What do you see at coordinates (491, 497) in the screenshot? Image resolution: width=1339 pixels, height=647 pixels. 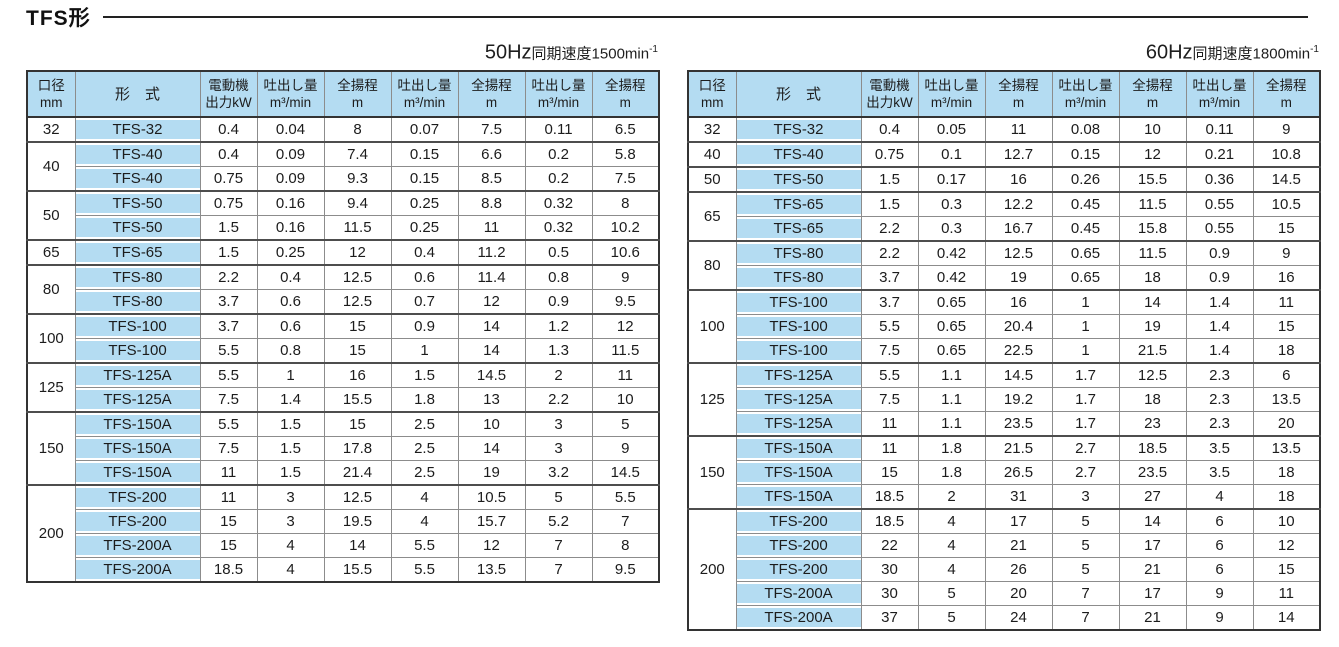 I see `head-cell: 10.5` at bounding box center [491, 497].